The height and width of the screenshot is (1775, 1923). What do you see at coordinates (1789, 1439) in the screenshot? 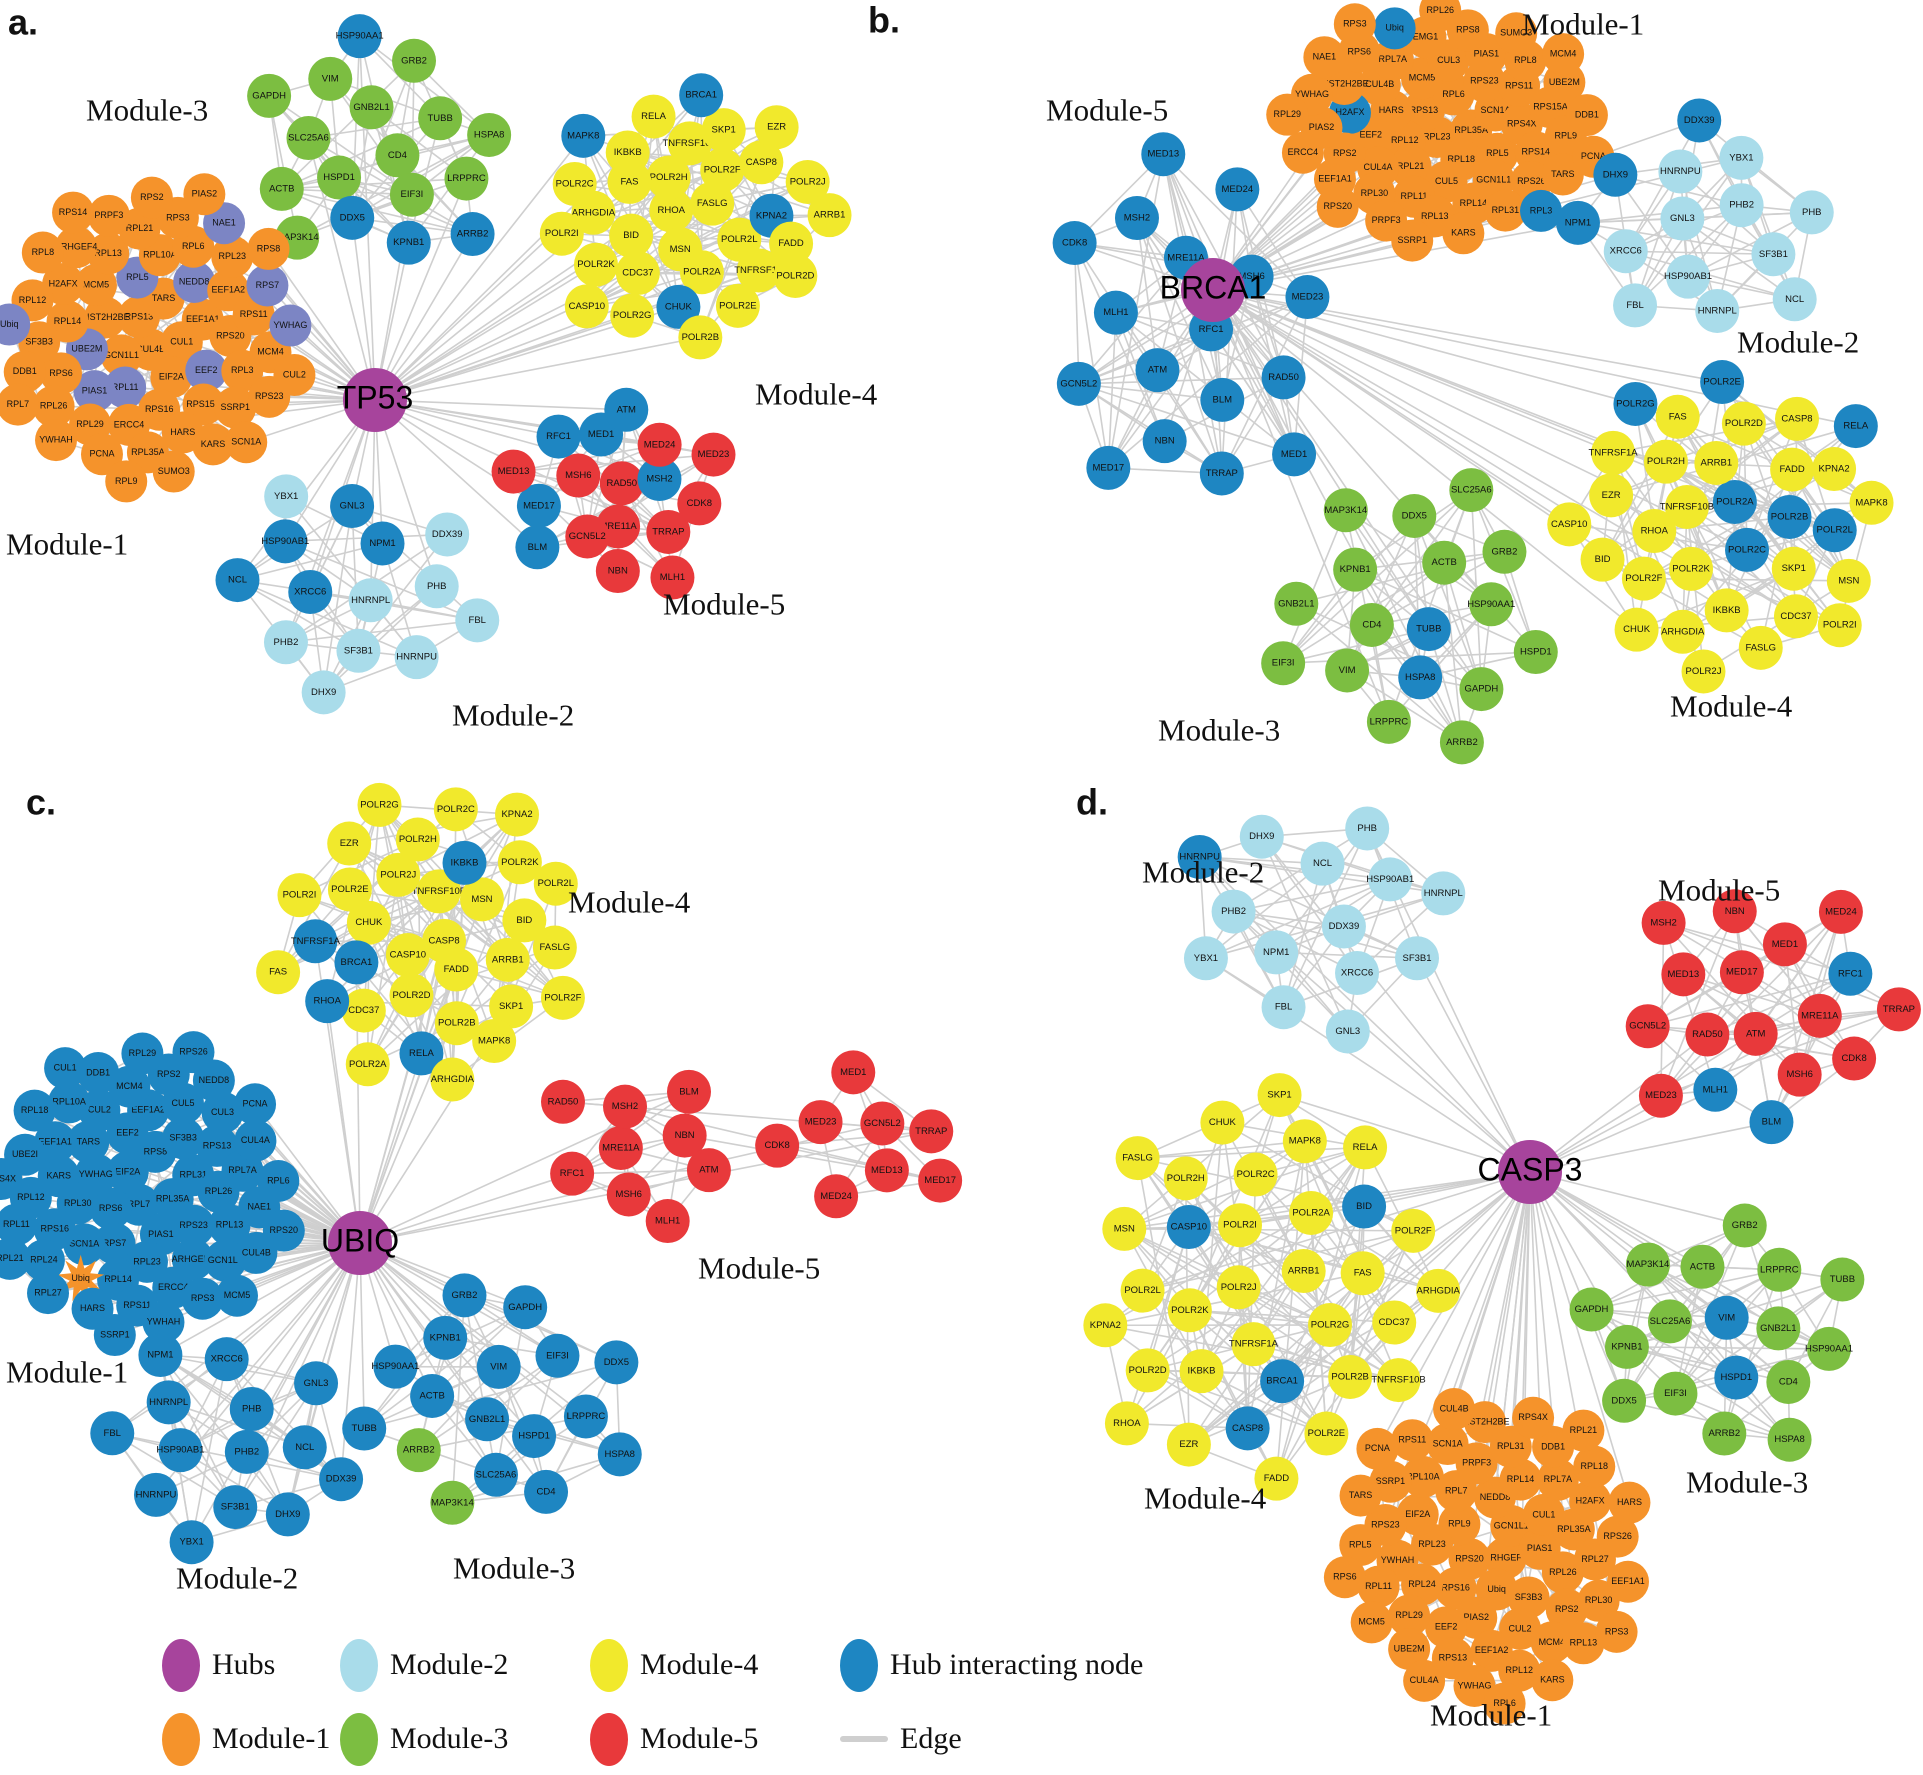
I see `node-label: HSPA8` at bounding box center [1789, 1439].